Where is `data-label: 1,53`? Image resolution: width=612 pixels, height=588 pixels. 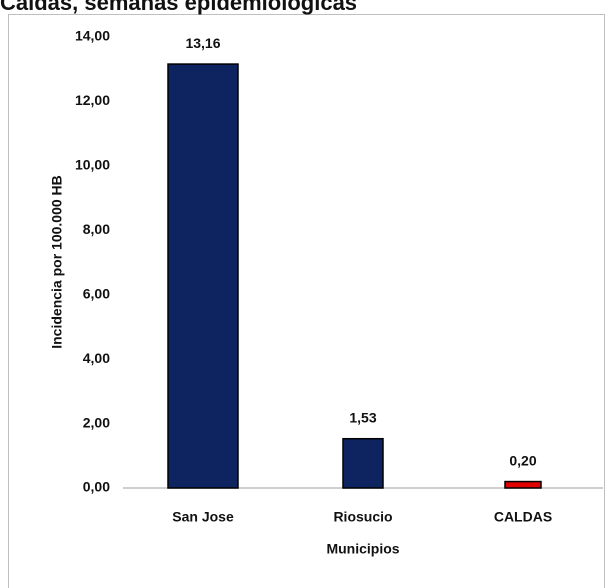
data-label: 1,53 is located at coordinates (362, 417).